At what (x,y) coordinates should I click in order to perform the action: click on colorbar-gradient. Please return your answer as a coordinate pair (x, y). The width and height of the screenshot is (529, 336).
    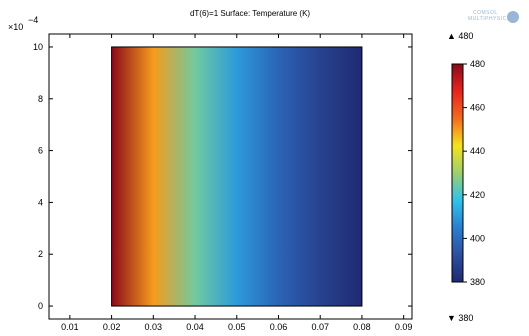
    Looking at the image, I should click on (457, 173).